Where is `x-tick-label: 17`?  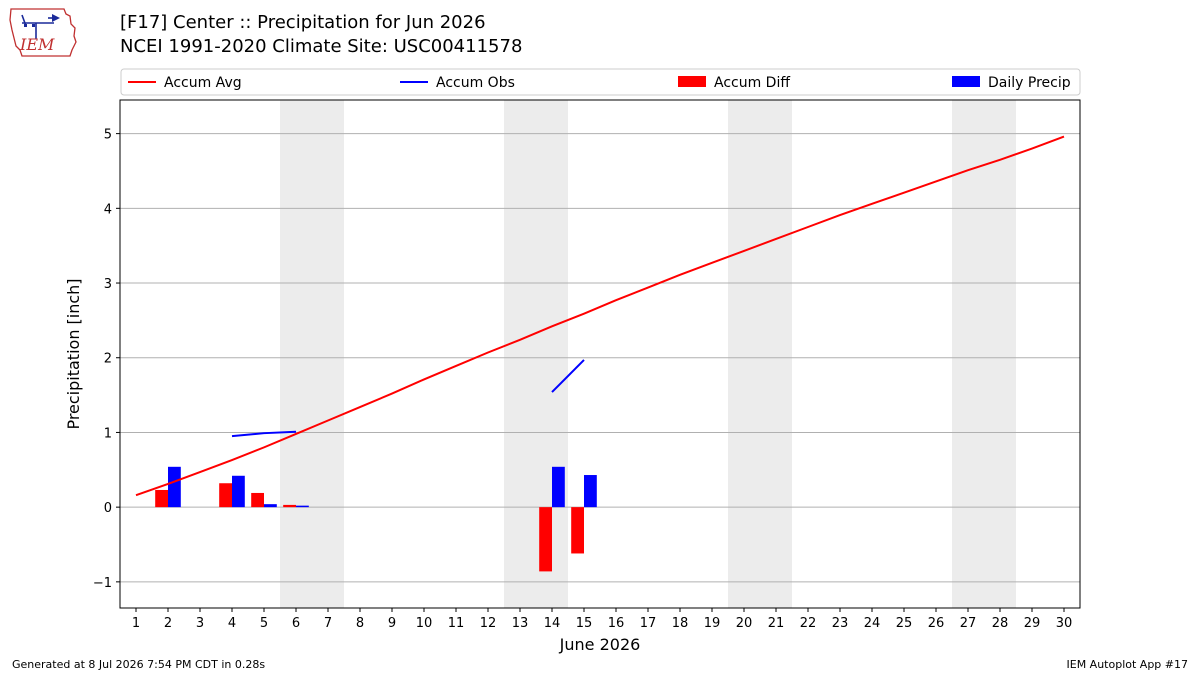 x-tick-label: 17 is located at coordinates (648, 623).